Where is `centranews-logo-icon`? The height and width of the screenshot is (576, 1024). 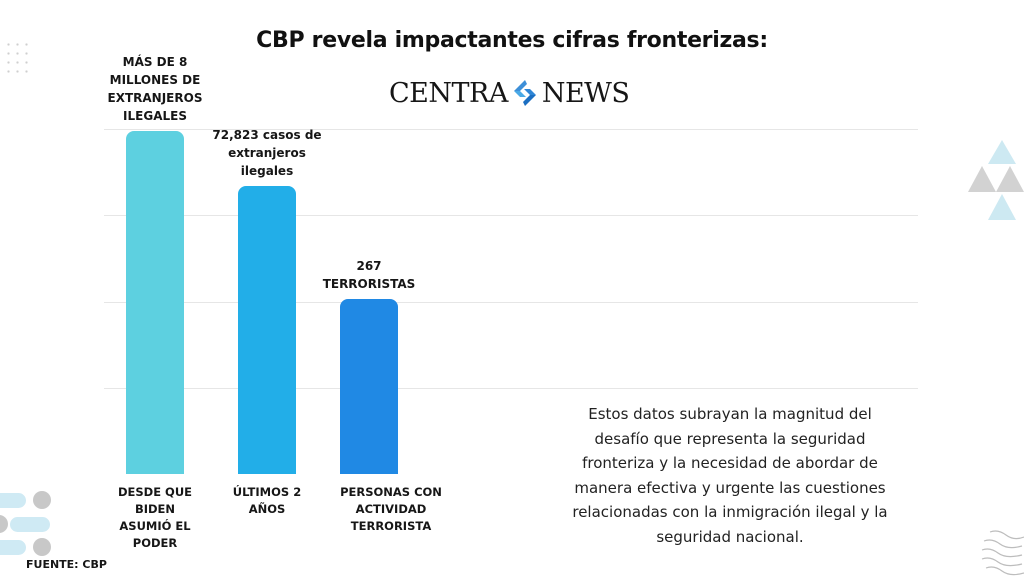 centranews-logo-icon is located at coordinates (524, 93).